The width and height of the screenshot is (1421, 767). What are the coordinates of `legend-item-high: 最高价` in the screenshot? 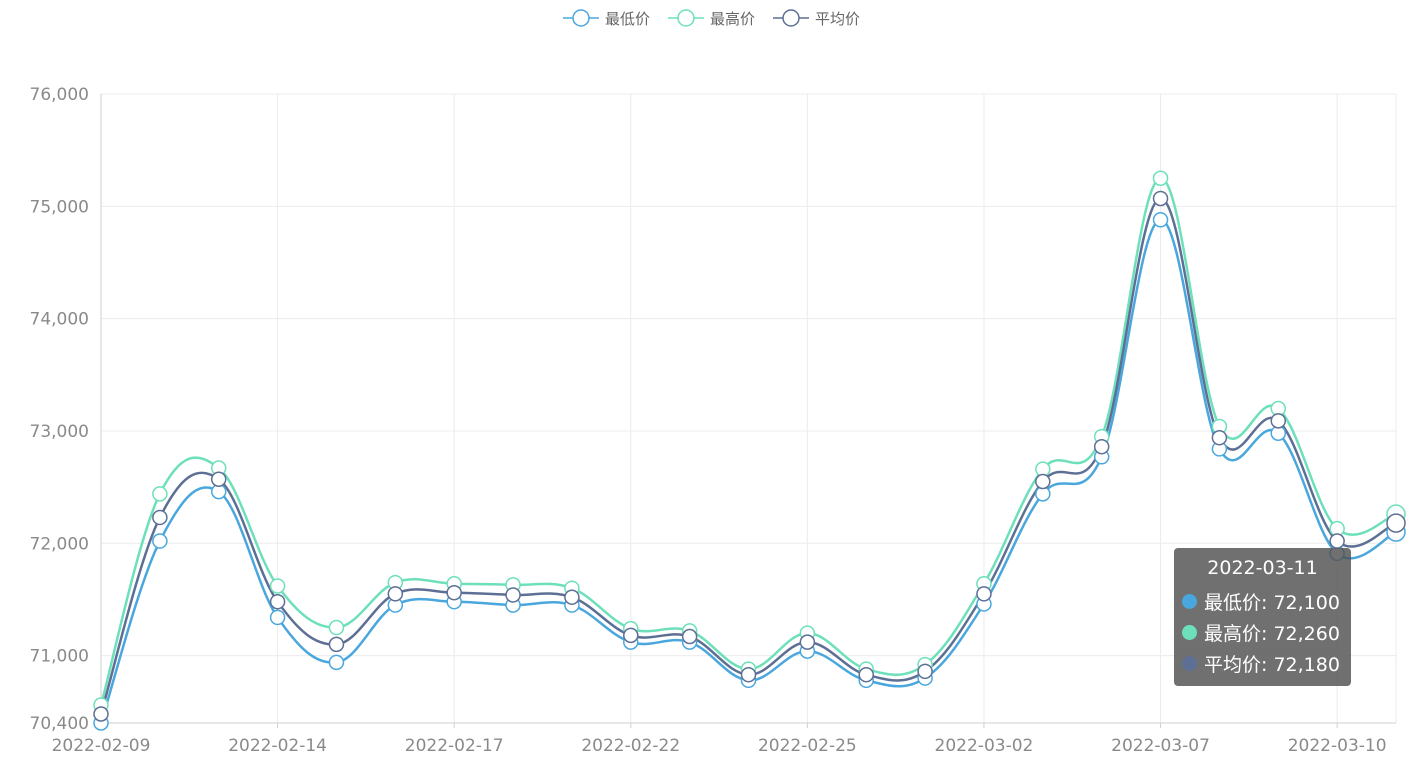 It's located at (710, 18).